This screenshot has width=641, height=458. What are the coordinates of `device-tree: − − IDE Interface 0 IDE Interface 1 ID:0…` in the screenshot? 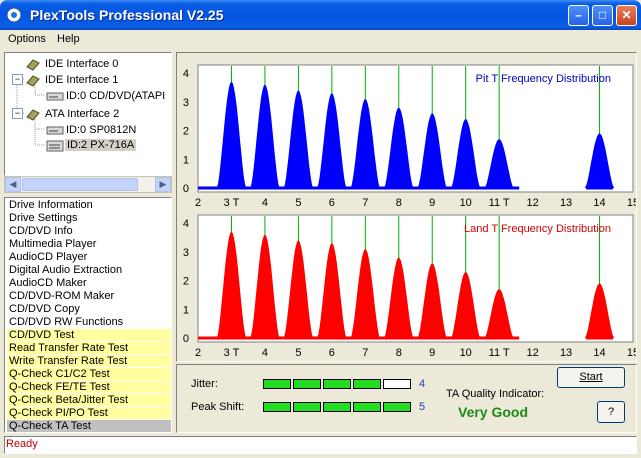 It's located at (88, 114).